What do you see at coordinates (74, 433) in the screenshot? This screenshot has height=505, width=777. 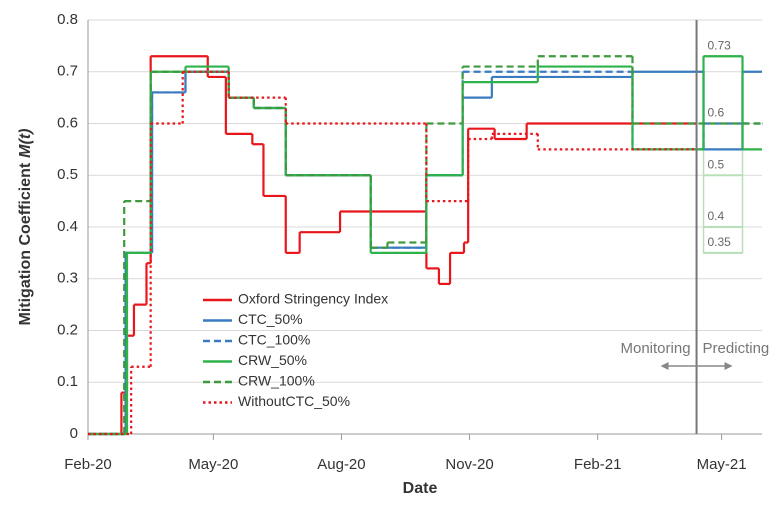 I see `y-tick-label: 0` at bounding box center [74, 433].